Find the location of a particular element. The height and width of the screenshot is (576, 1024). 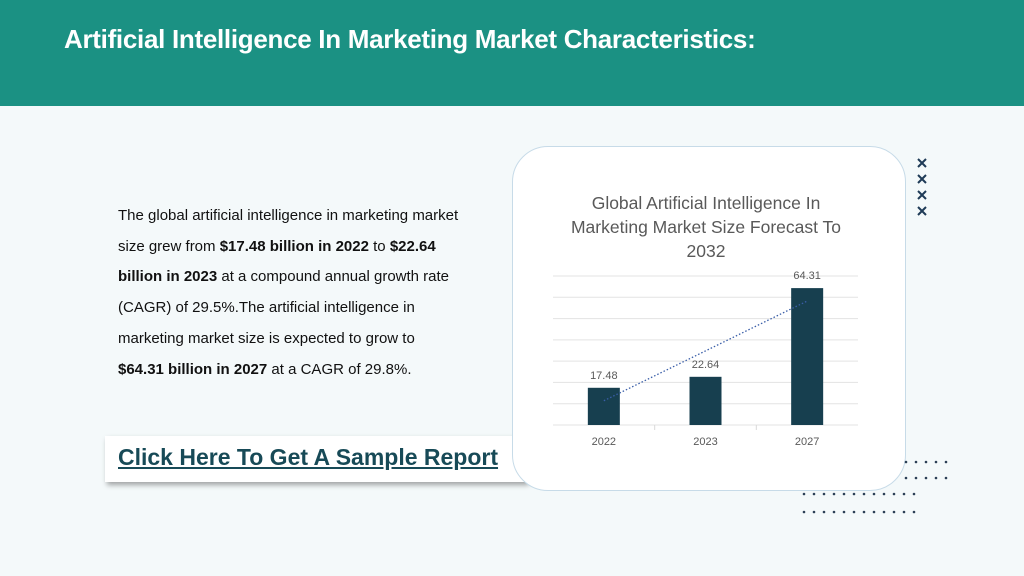

data-label: 17.48 is located at coordinates (604, 376).